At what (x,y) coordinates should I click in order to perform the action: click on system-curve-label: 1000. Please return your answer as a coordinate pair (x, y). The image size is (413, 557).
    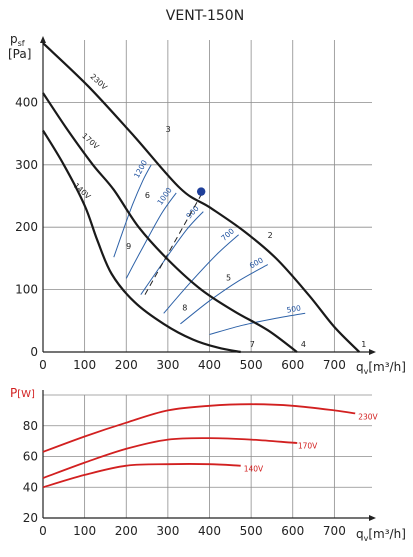
    Looking at the image, I should click on (164, 196).